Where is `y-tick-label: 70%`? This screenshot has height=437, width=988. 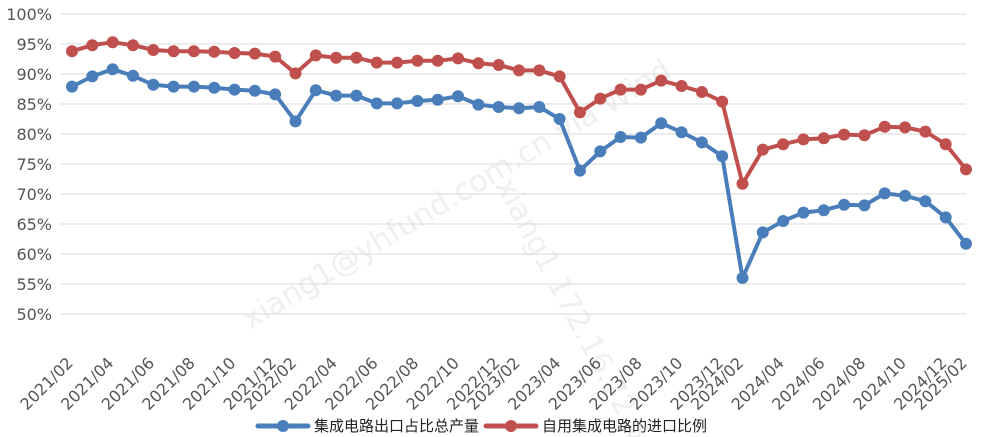
y-tick-label: 70% is located at coordinates (34, 194).